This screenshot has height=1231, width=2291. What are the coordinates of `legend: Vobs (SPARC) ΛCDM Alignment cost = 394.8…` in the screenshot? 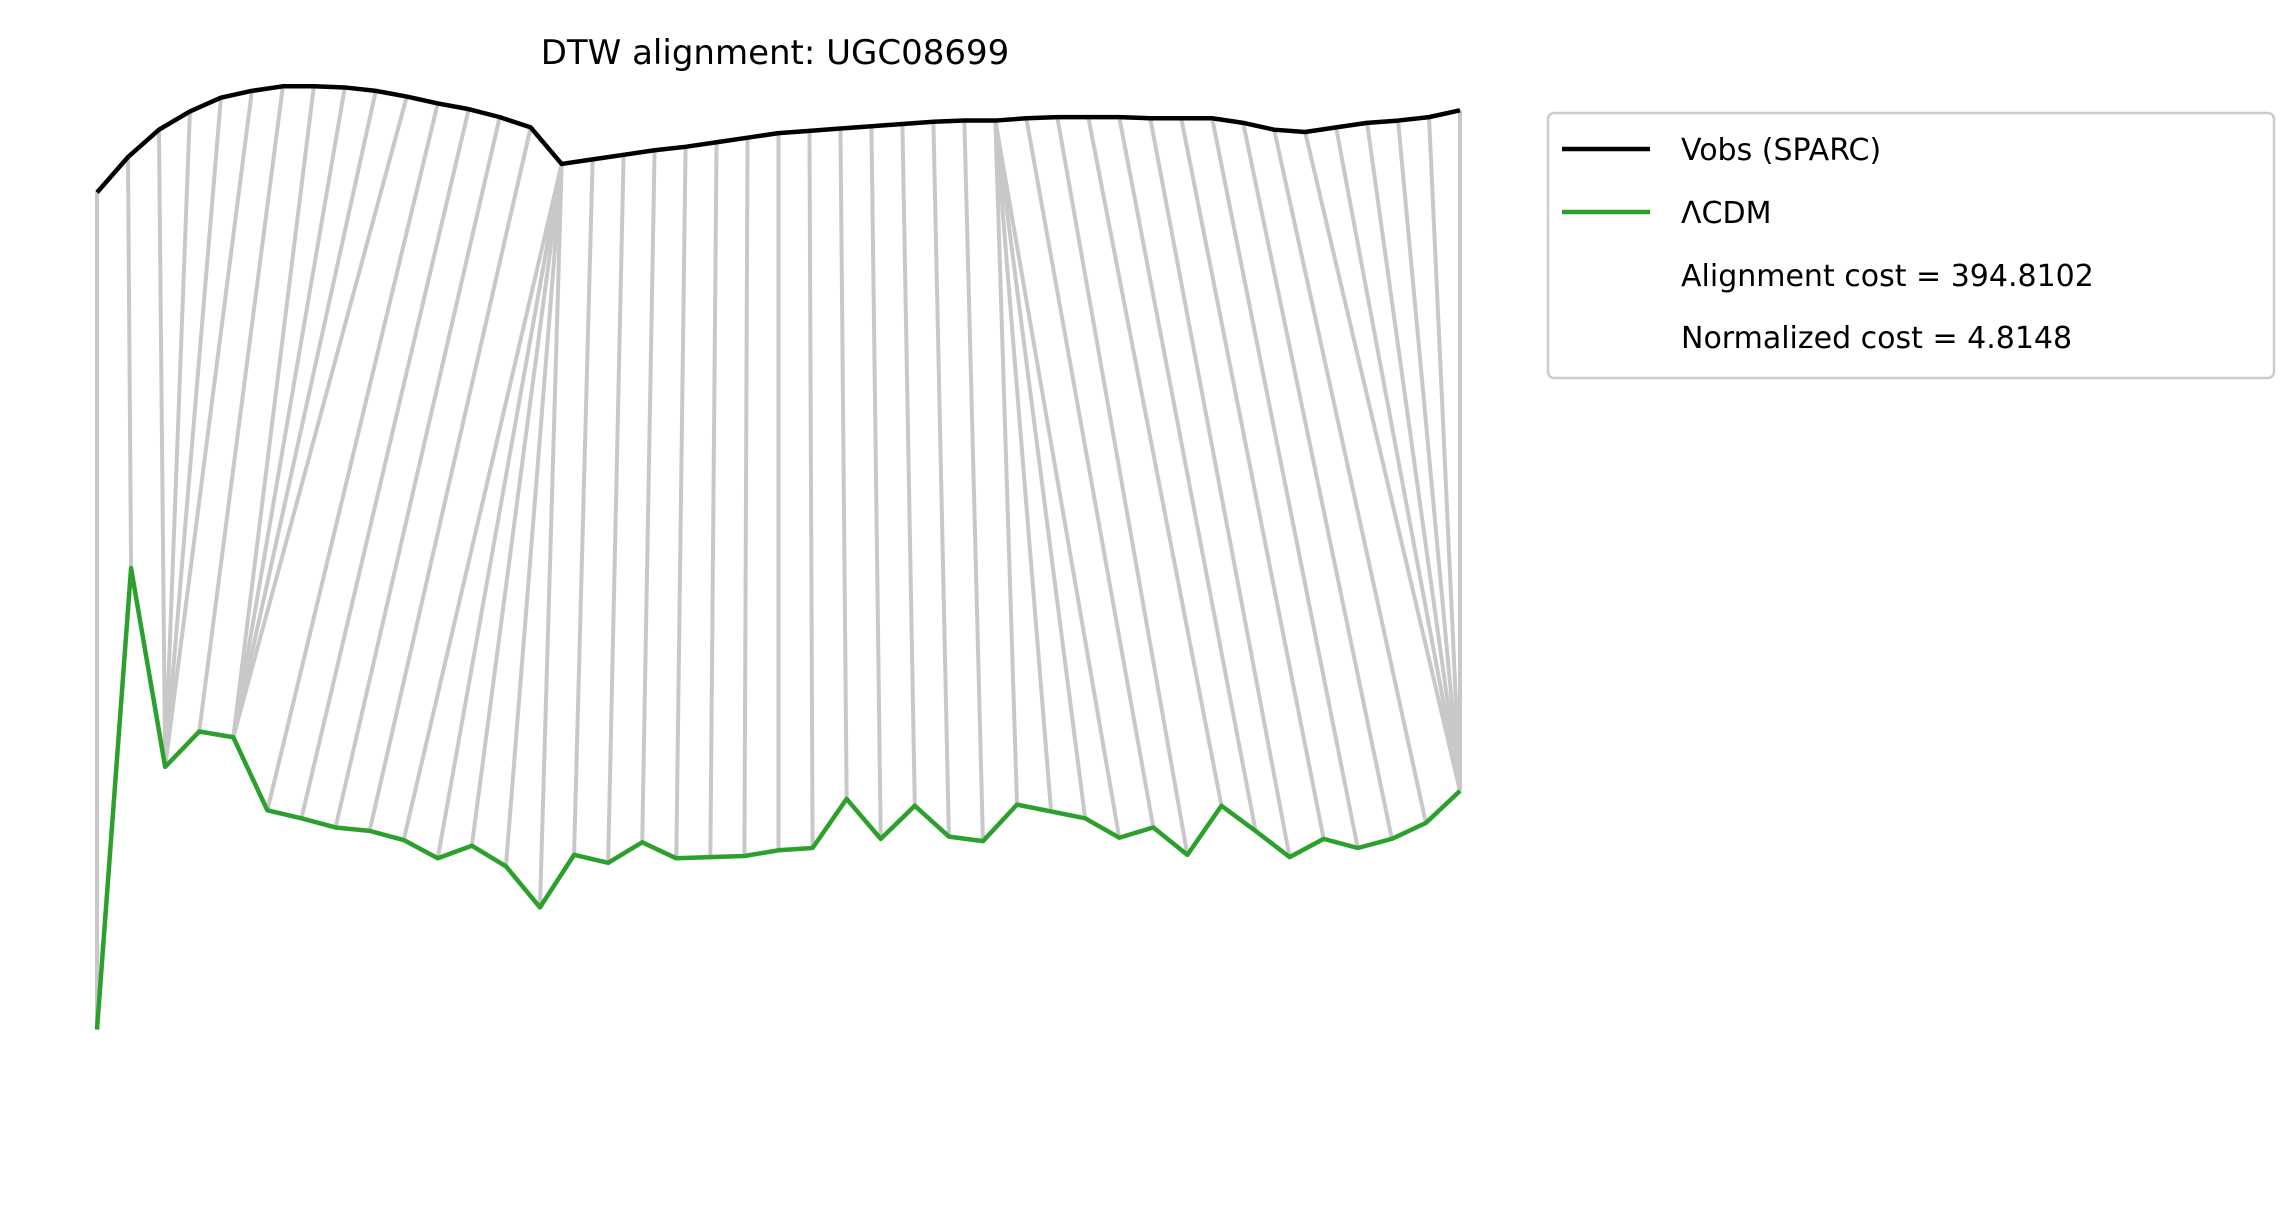 It's located at (1911, 245).